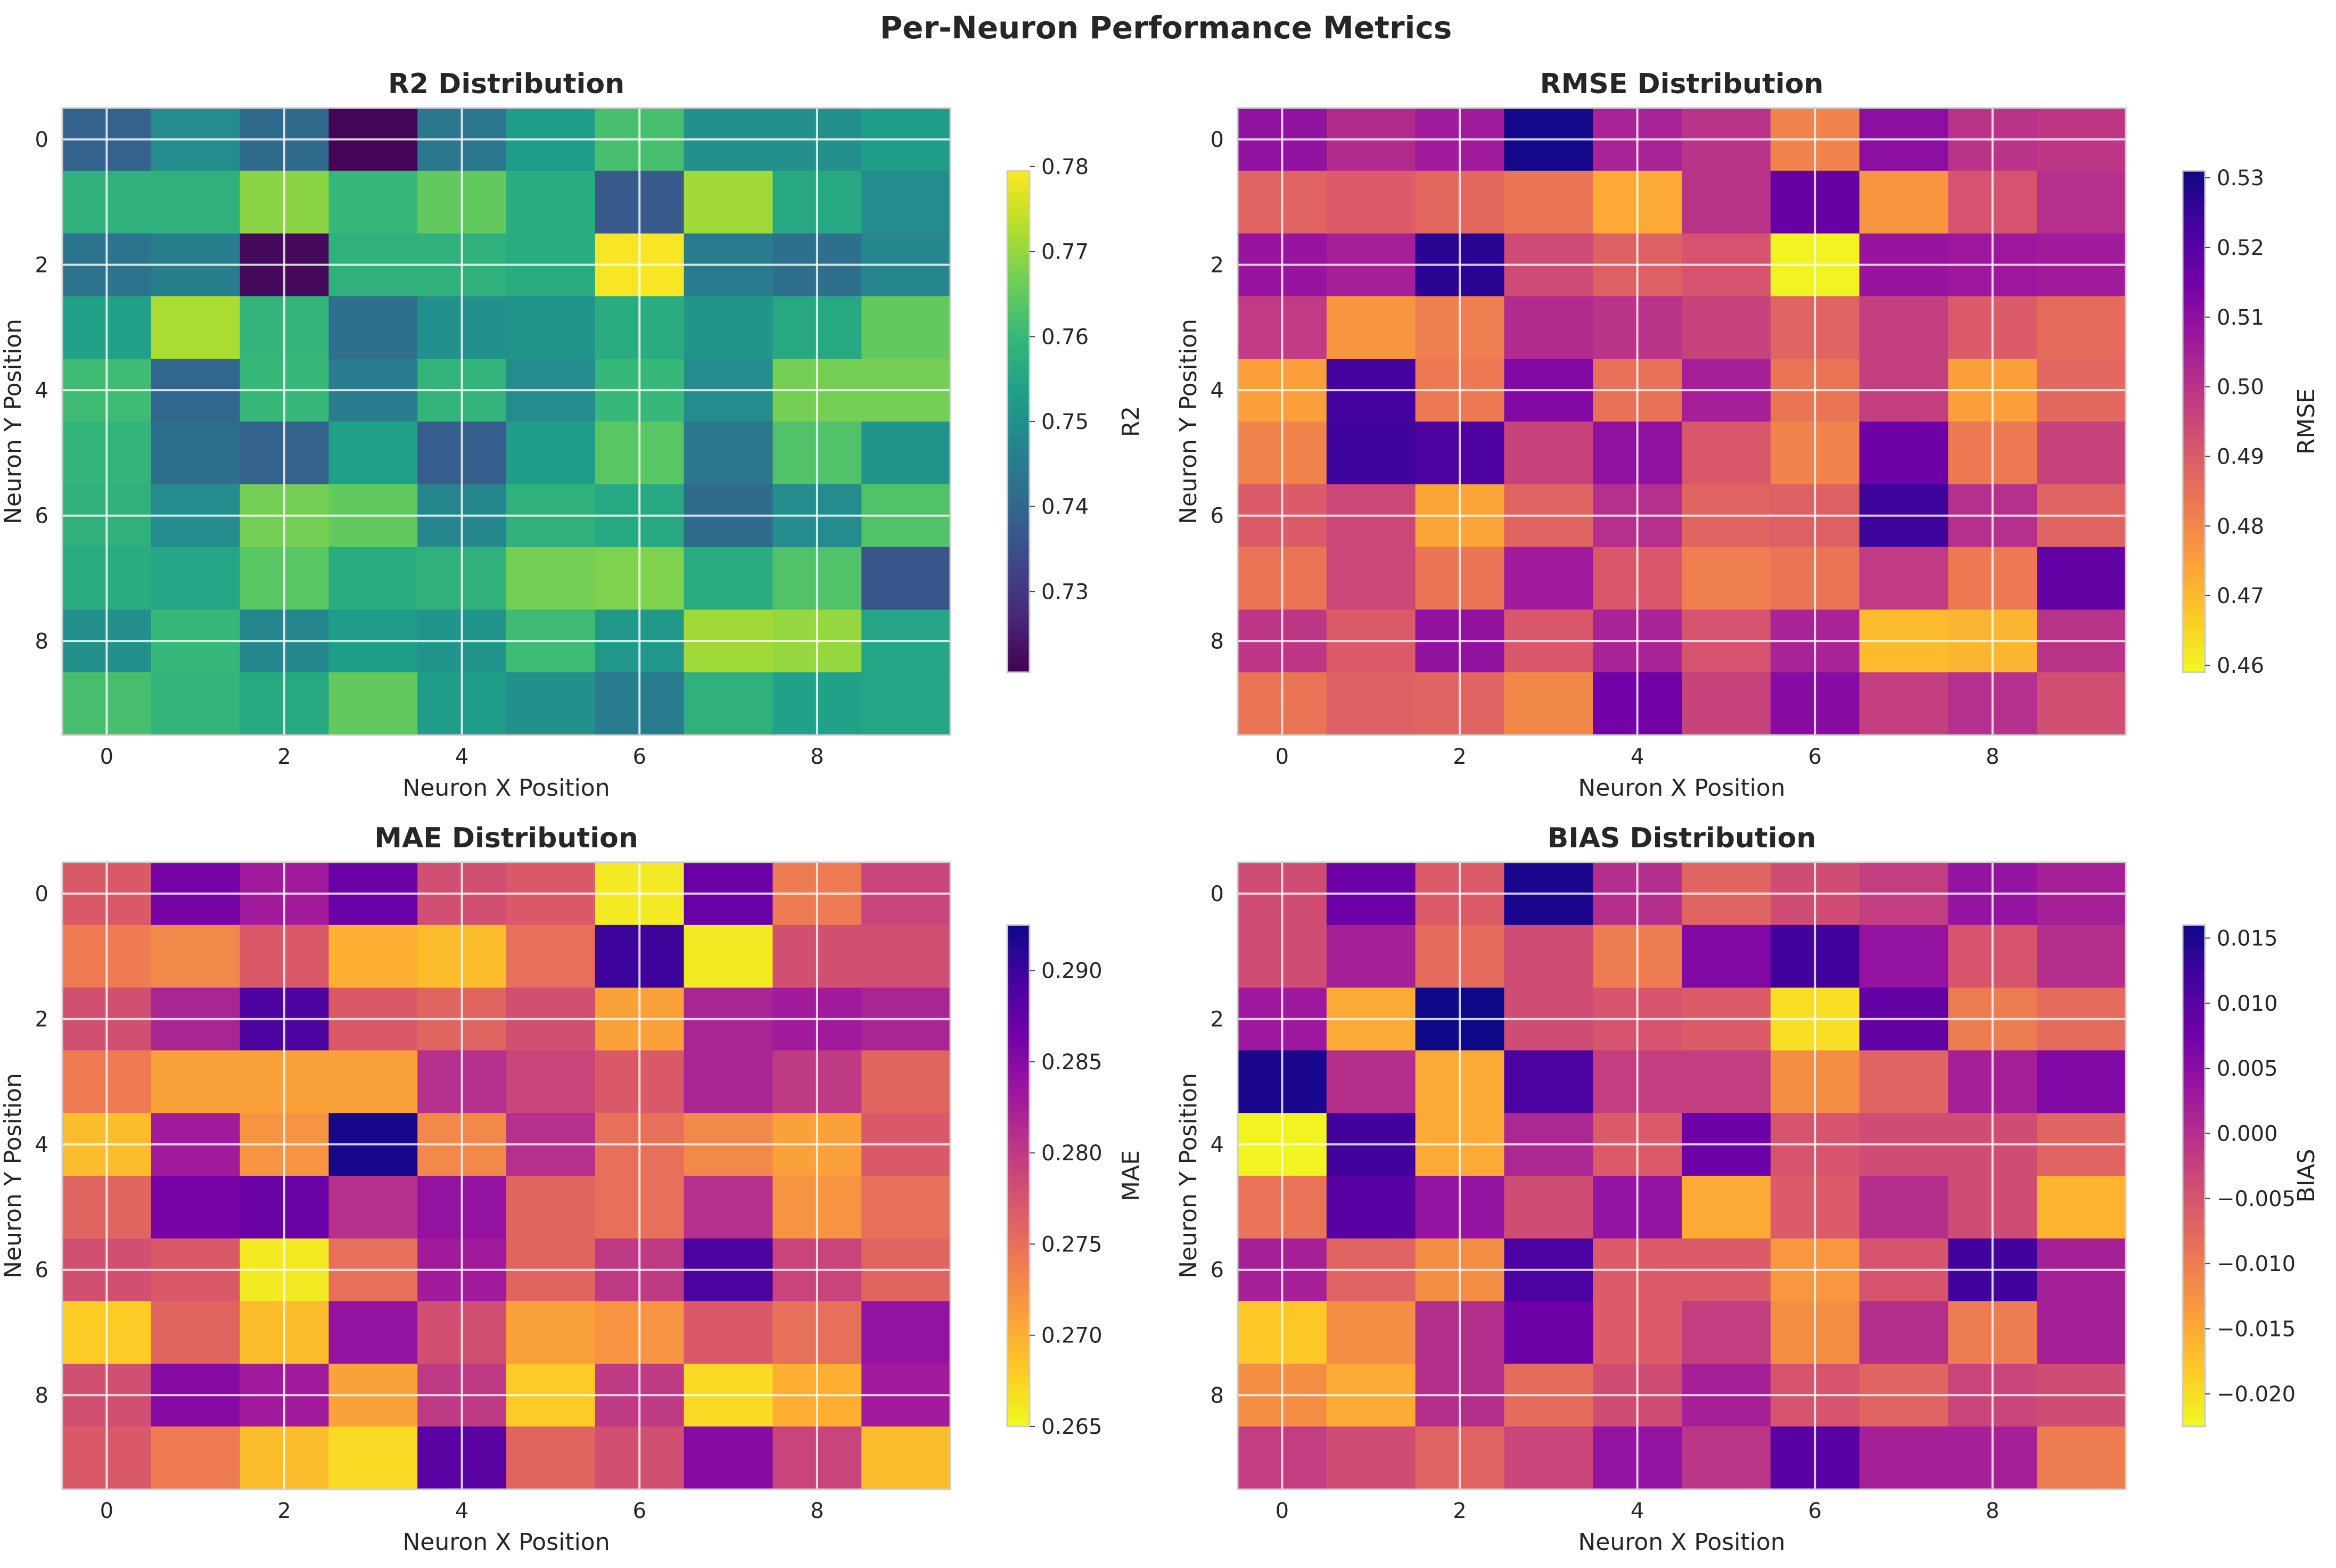  I want to click on y-tick-label: 4, so click(41, 1145).